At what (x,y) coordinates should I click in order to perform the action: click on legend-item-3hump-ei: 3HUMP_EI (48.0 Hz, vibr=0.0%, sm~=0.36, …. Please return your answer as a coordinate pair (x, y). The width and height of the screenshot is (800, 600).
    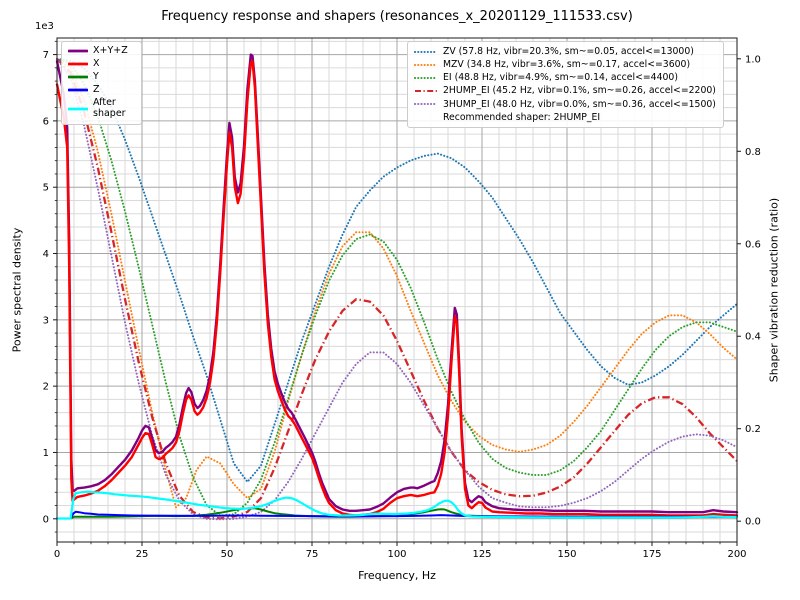
    Looking at the image, I should click on (565, 104).